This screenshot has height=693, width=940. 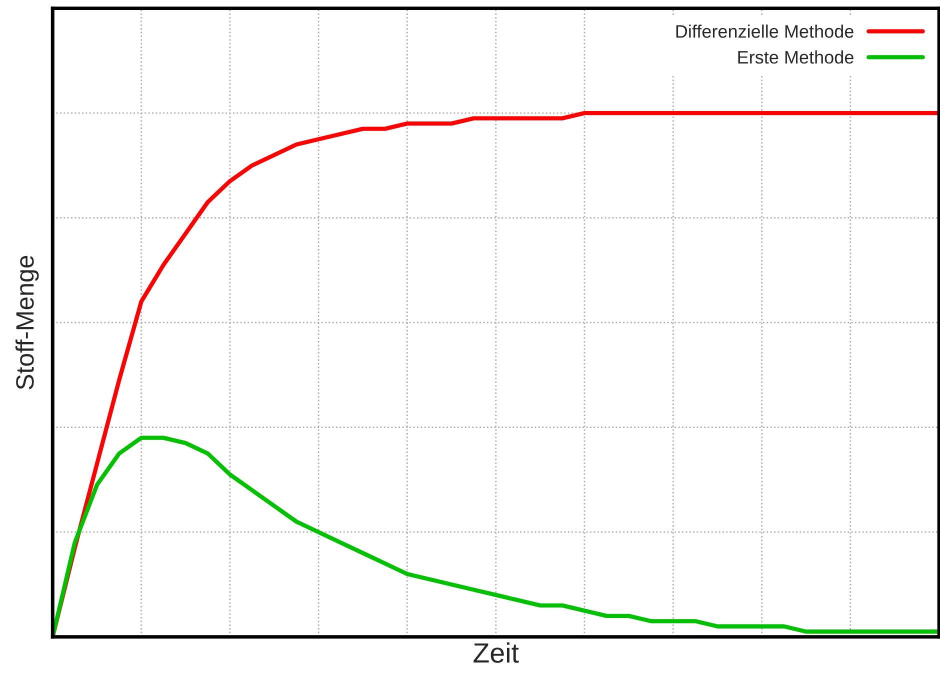 What do you see at coordinates (796, 57) in the screenshot?
I see `legend-label: Erste Methode` at bounding box center [796, 57].